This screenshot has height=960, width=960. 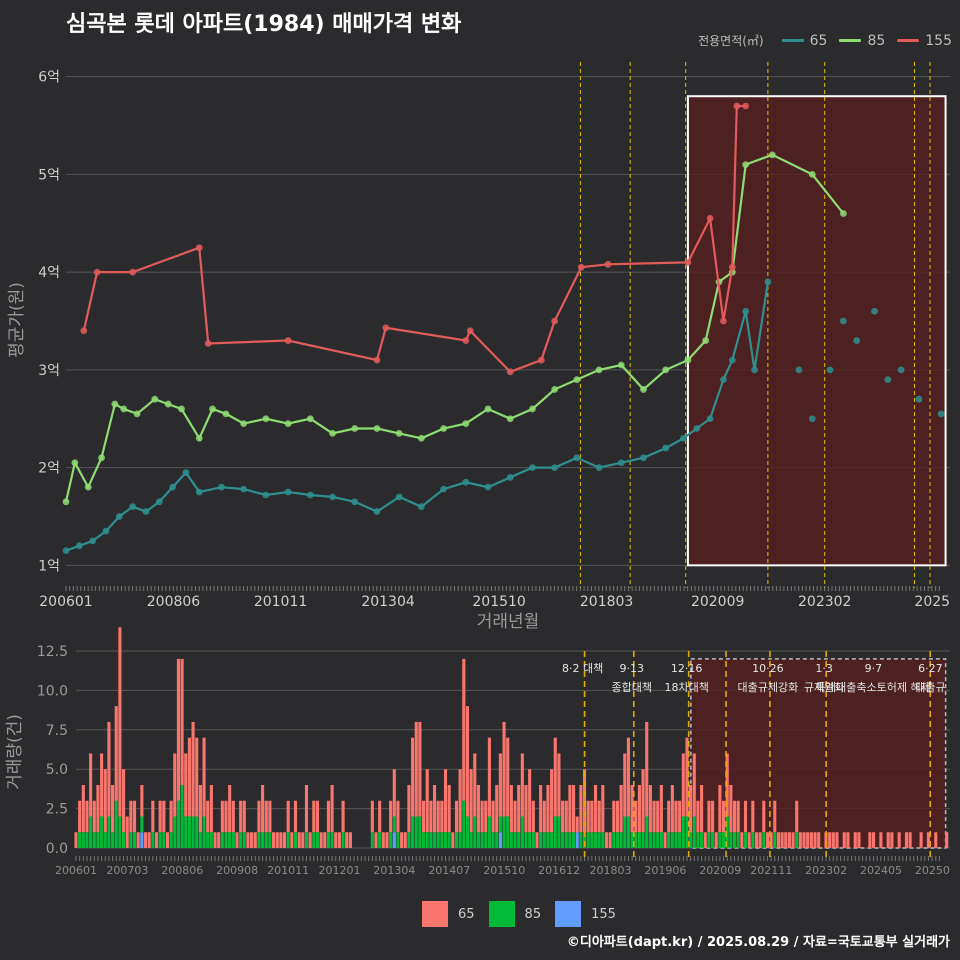 I want to click on price-yaxis-title: 평균가(원), so click(x=17, y=320).